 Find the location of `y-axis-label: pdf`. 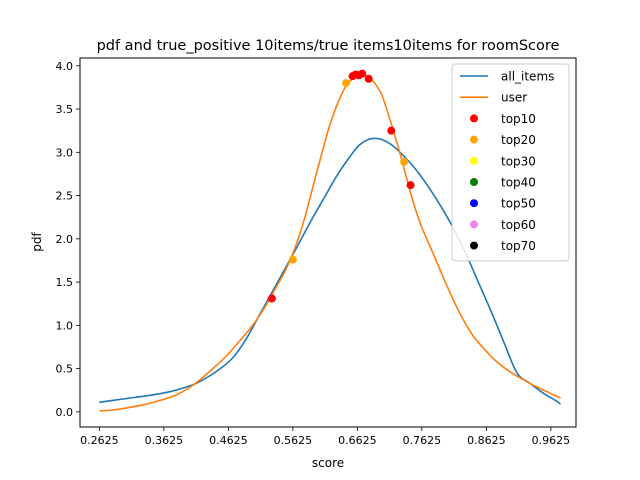

y-axis-label: pdf is located at coordinates (37, 242).